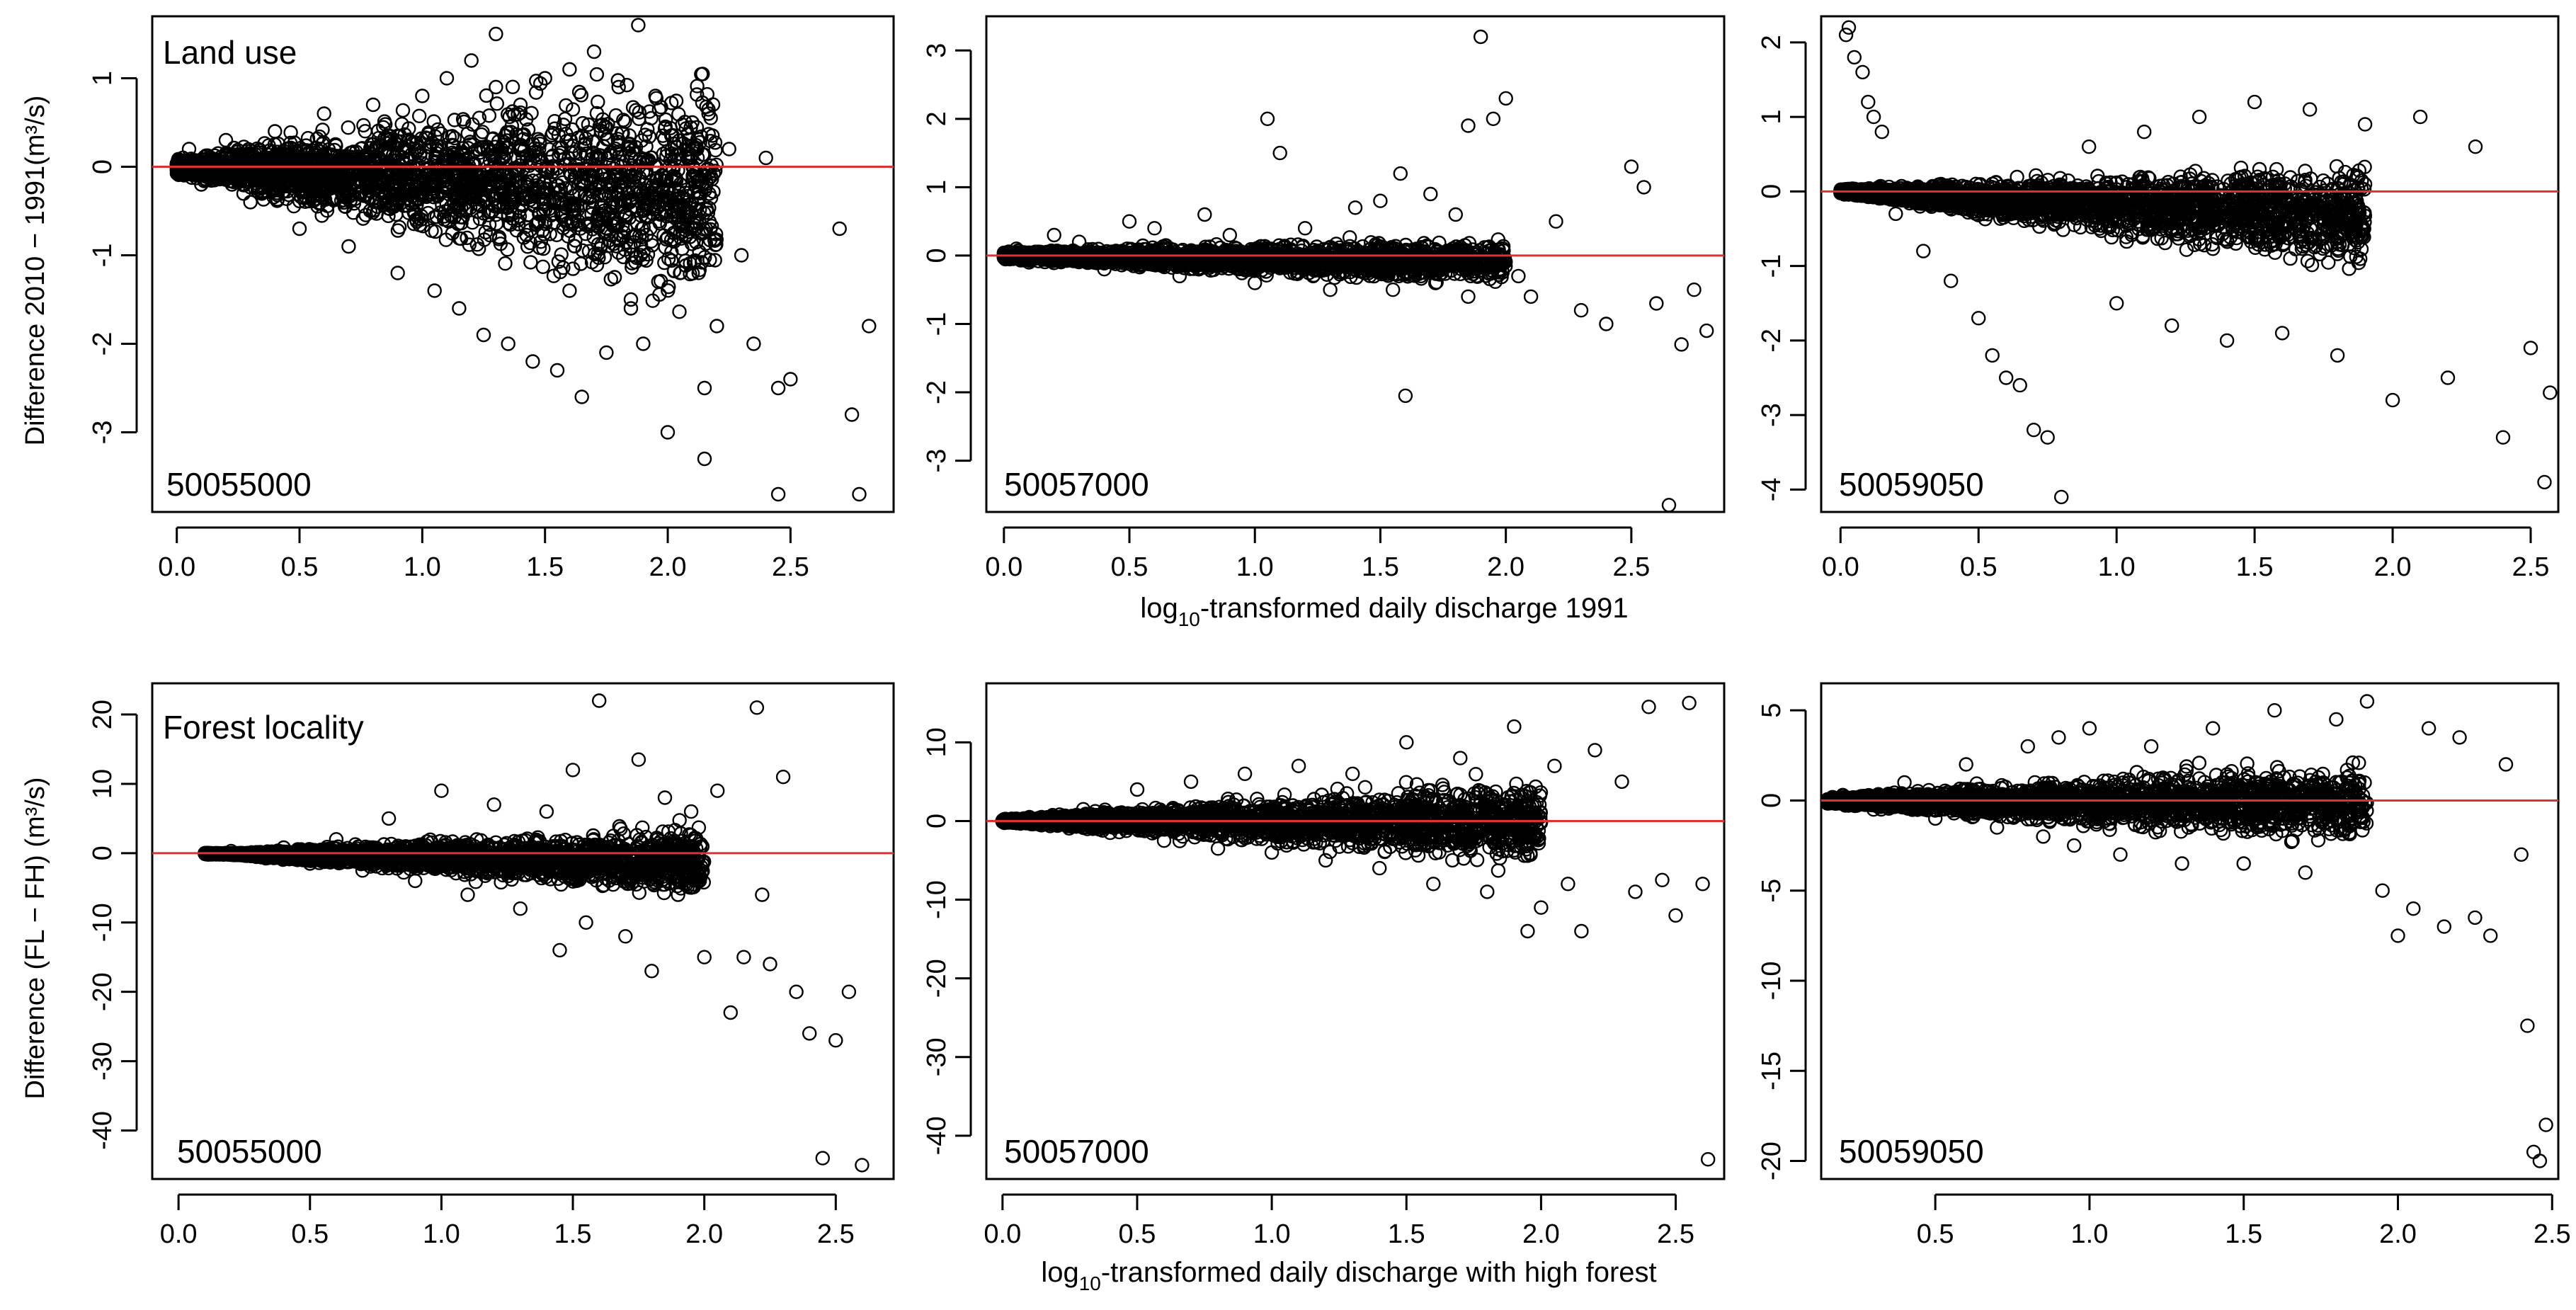 The height and width of the screenshot is (1310, 2576). I want to click on x-tick-label: 1.5, so click(545, 567).